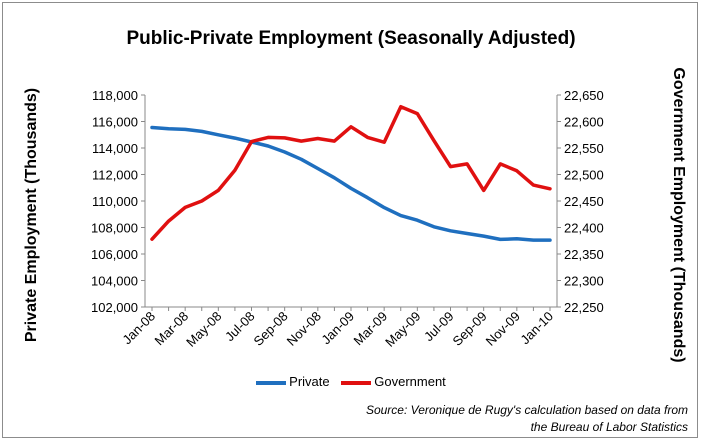 This screenshot has width=702, height=442. I want to click on x-tick-label: Jan-10, so click(536, 328).